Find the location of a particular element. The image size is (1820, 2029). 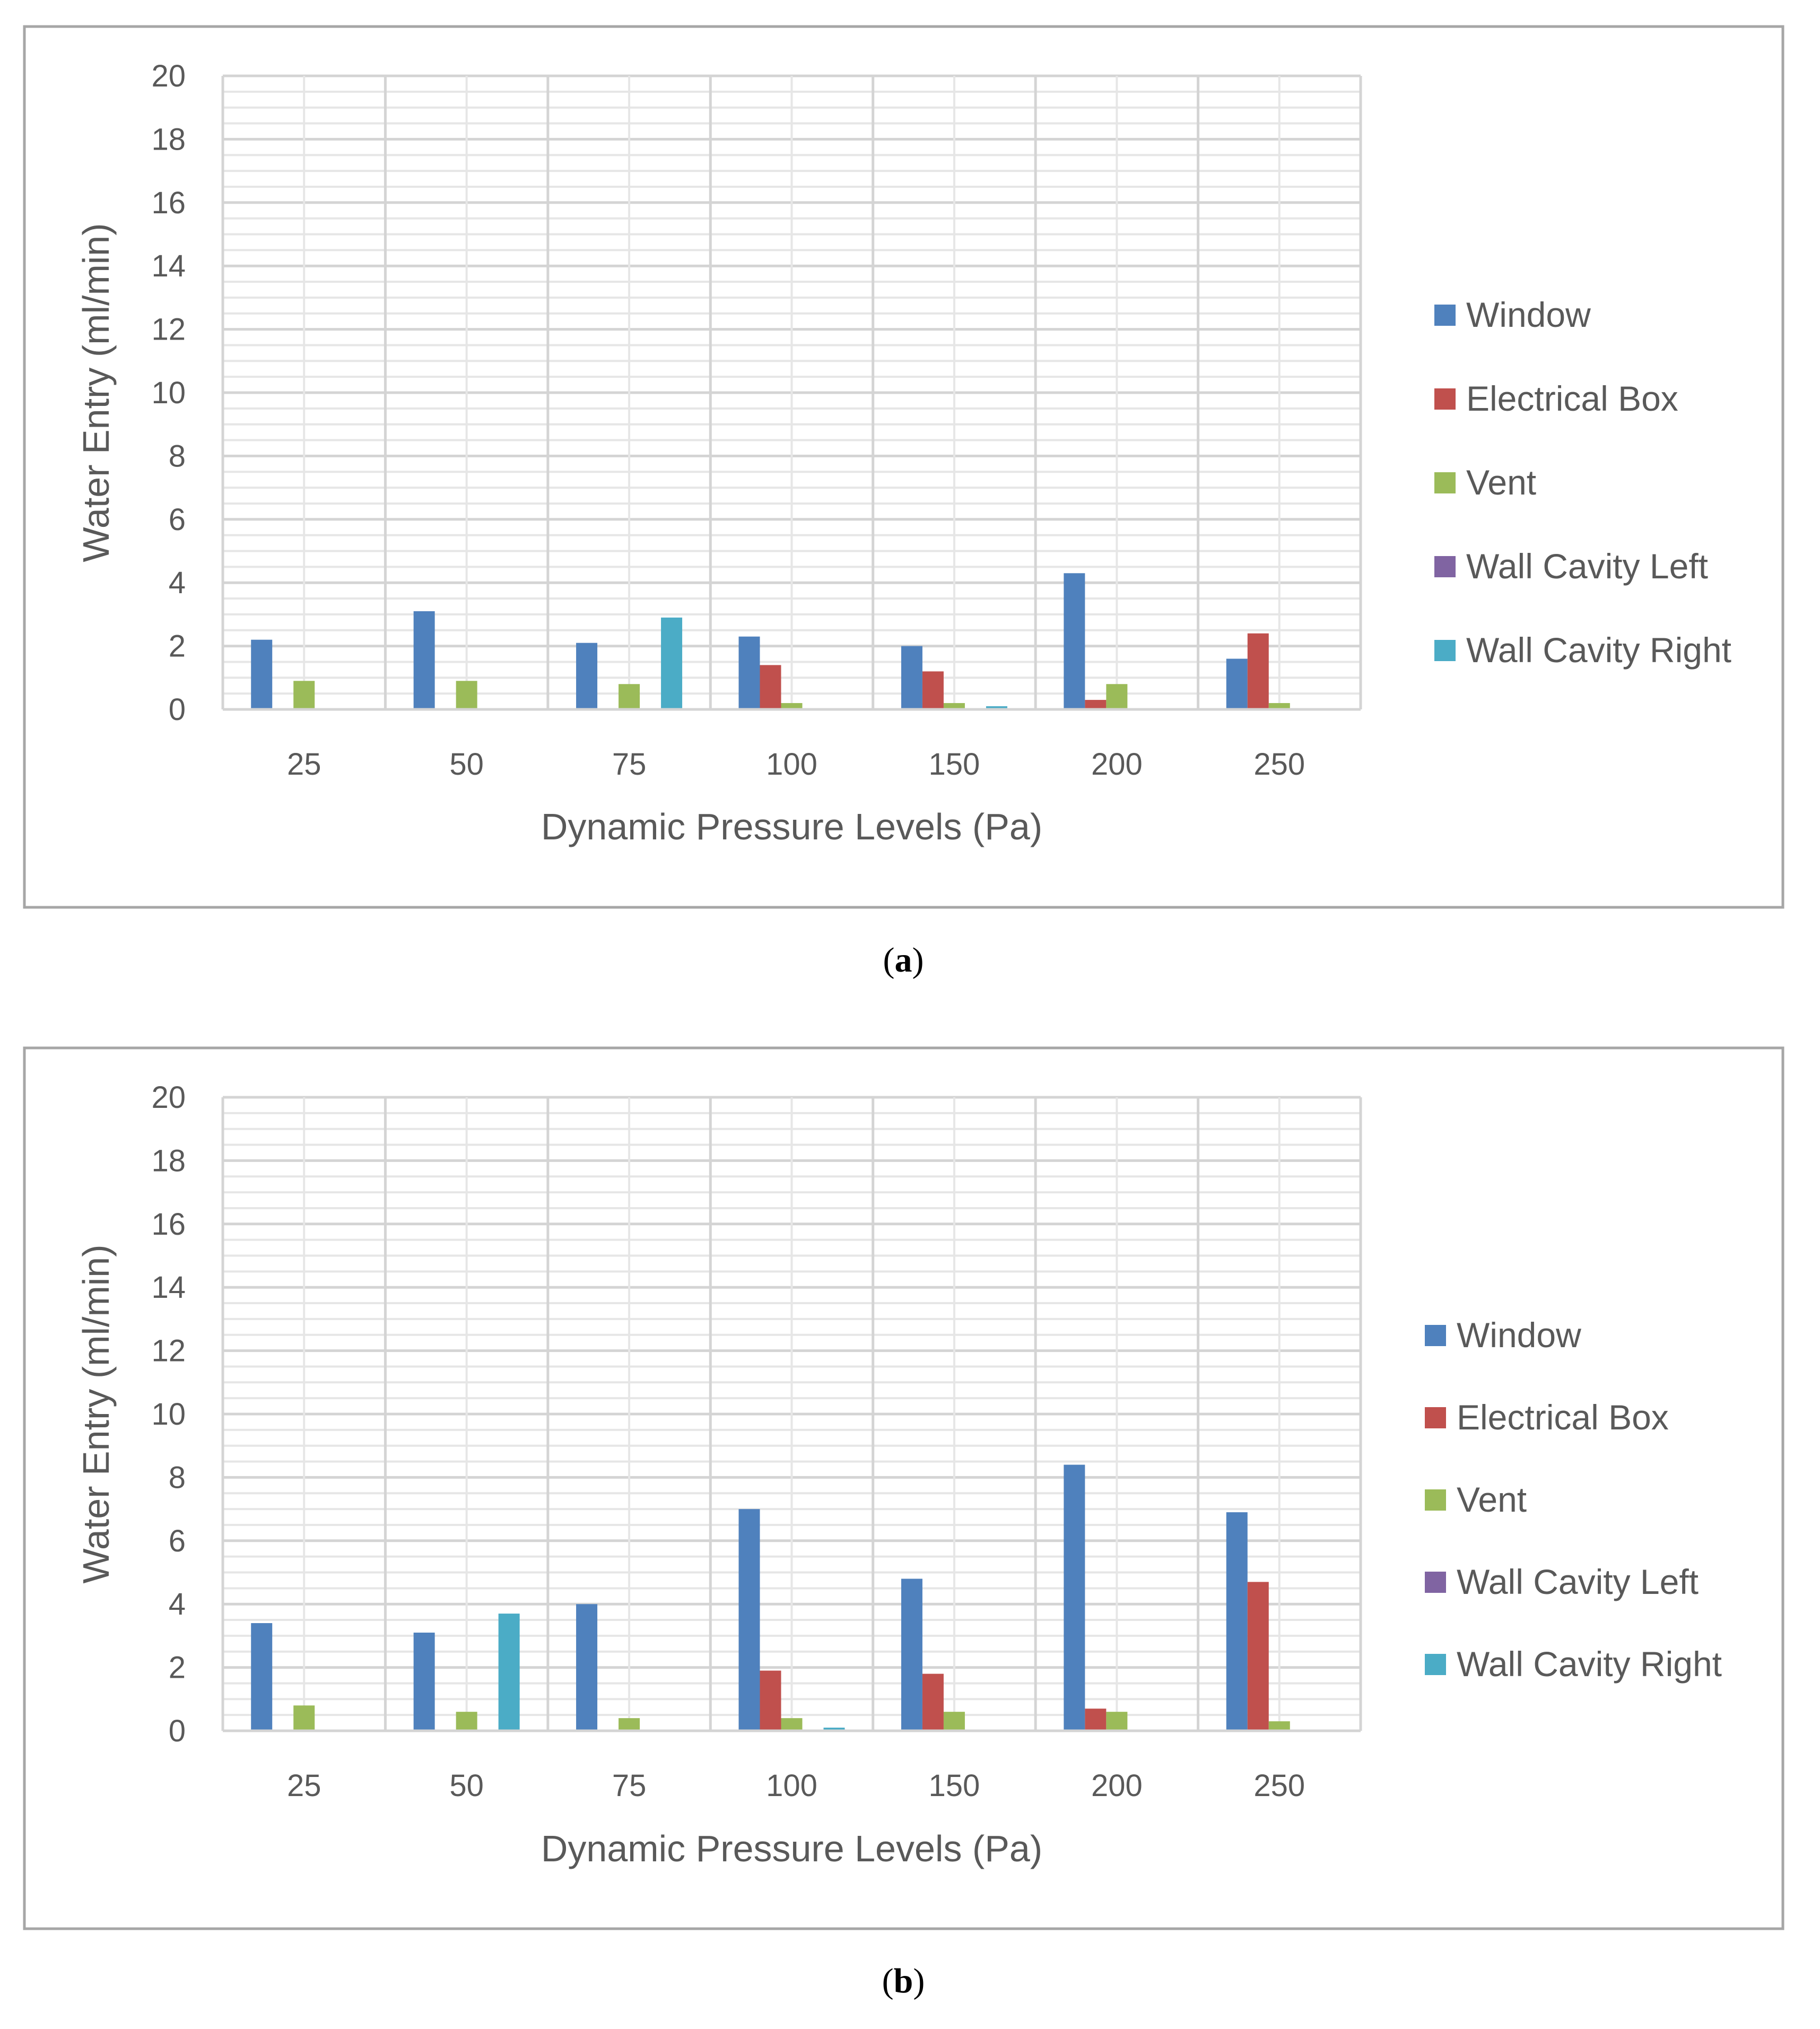

series-wall-cavity-right is located at coordinates (671, 1672).